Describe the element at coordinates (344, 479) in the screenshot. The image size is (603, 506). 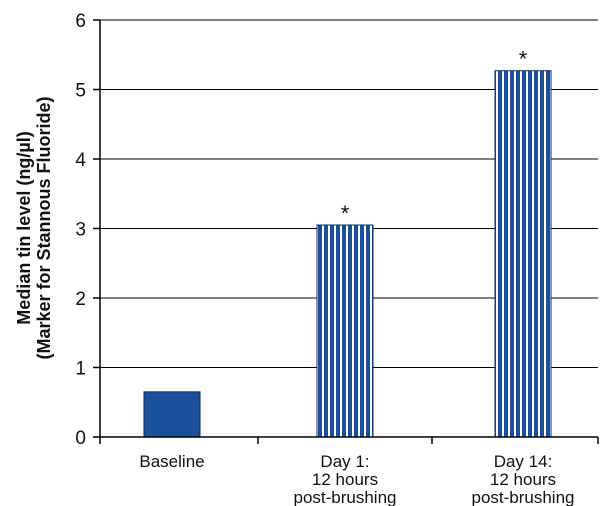
I see `category-label-1: Day 1: 12 hours post-brushing` at that location.